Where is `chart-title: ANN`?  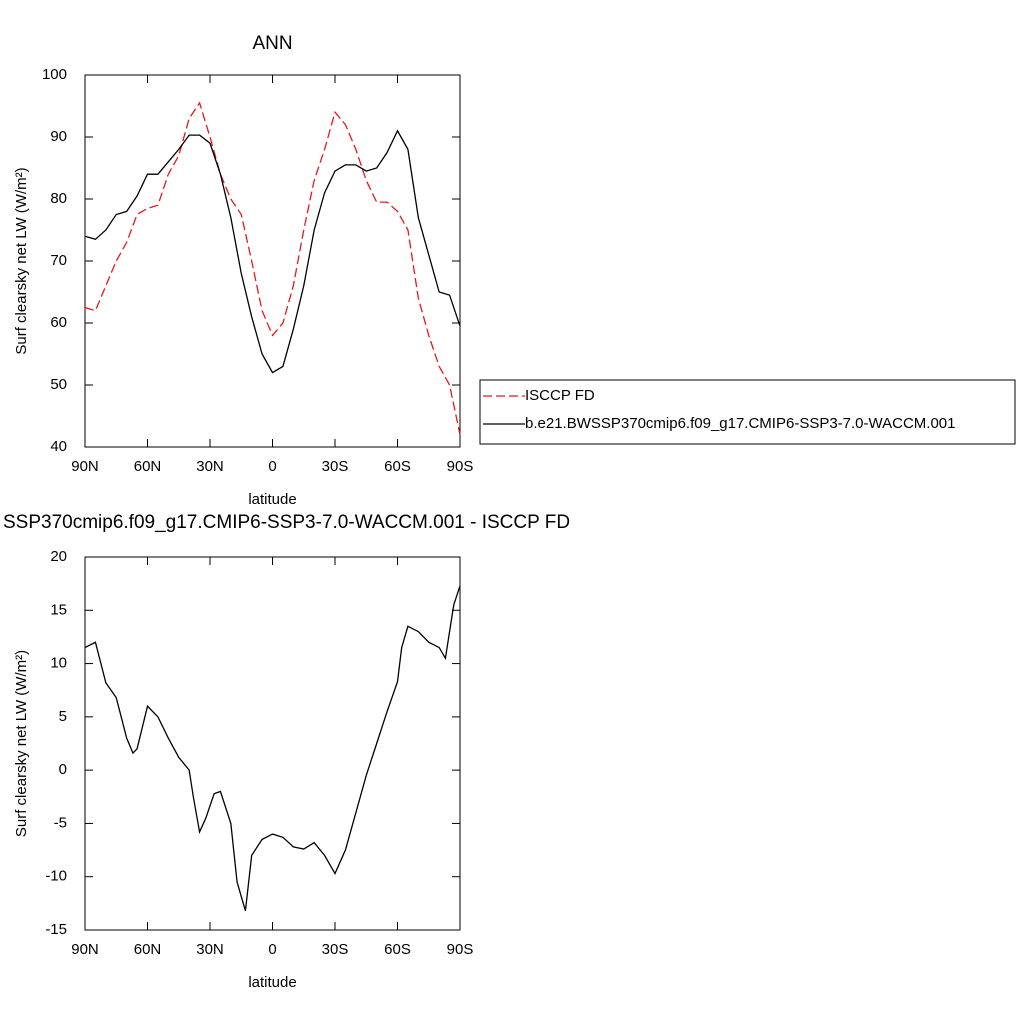 chart-title: ANN is located at coordinates (272, 43).